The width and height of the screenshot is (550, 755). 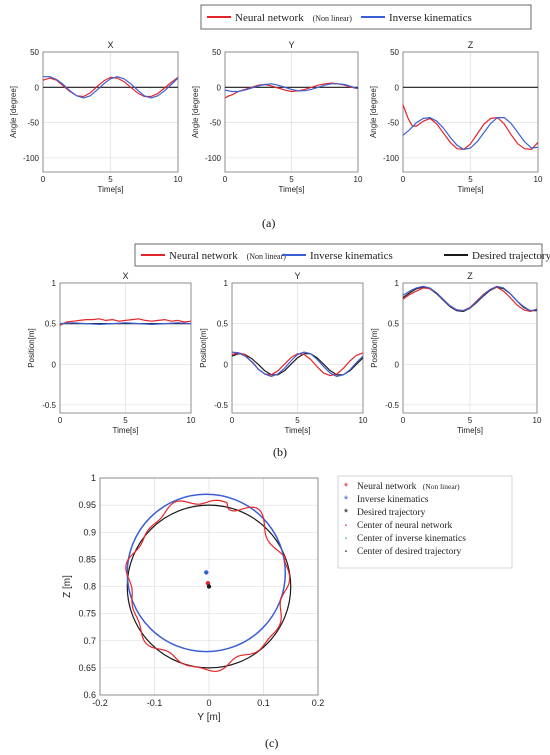 I want to click on y-tick-label: 0.75, so click(x=87, y=614).